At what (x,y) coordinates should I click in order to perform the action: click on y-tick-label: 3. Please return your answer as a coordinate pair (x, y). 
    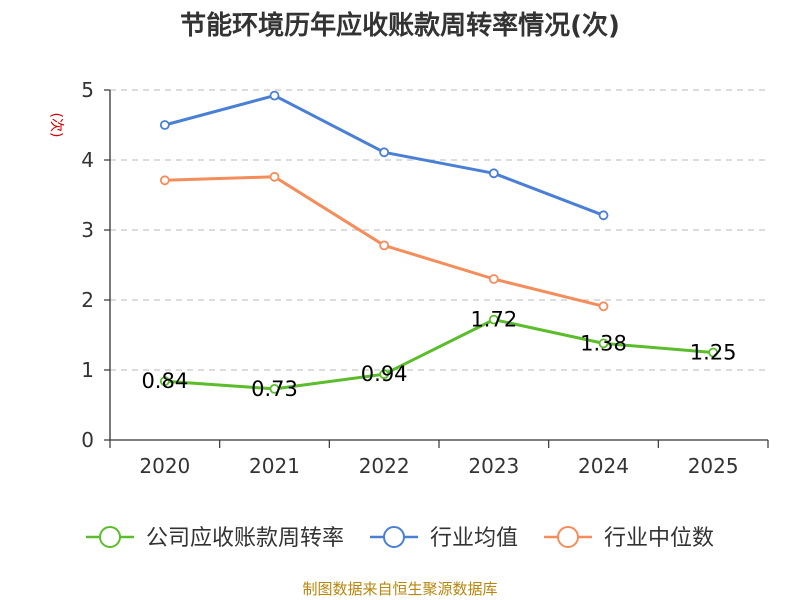
    Looking at the image, I should click on (87, 230).